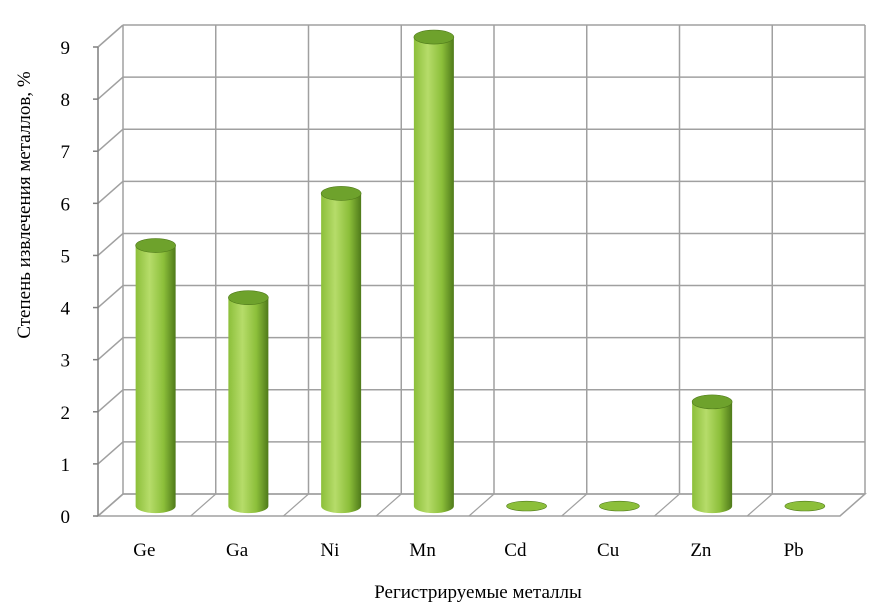 The image size is (882, 611). Describe the element at coordinates (329, 550) in the screenshot. I see `x-tick-label: Ni` at that location.